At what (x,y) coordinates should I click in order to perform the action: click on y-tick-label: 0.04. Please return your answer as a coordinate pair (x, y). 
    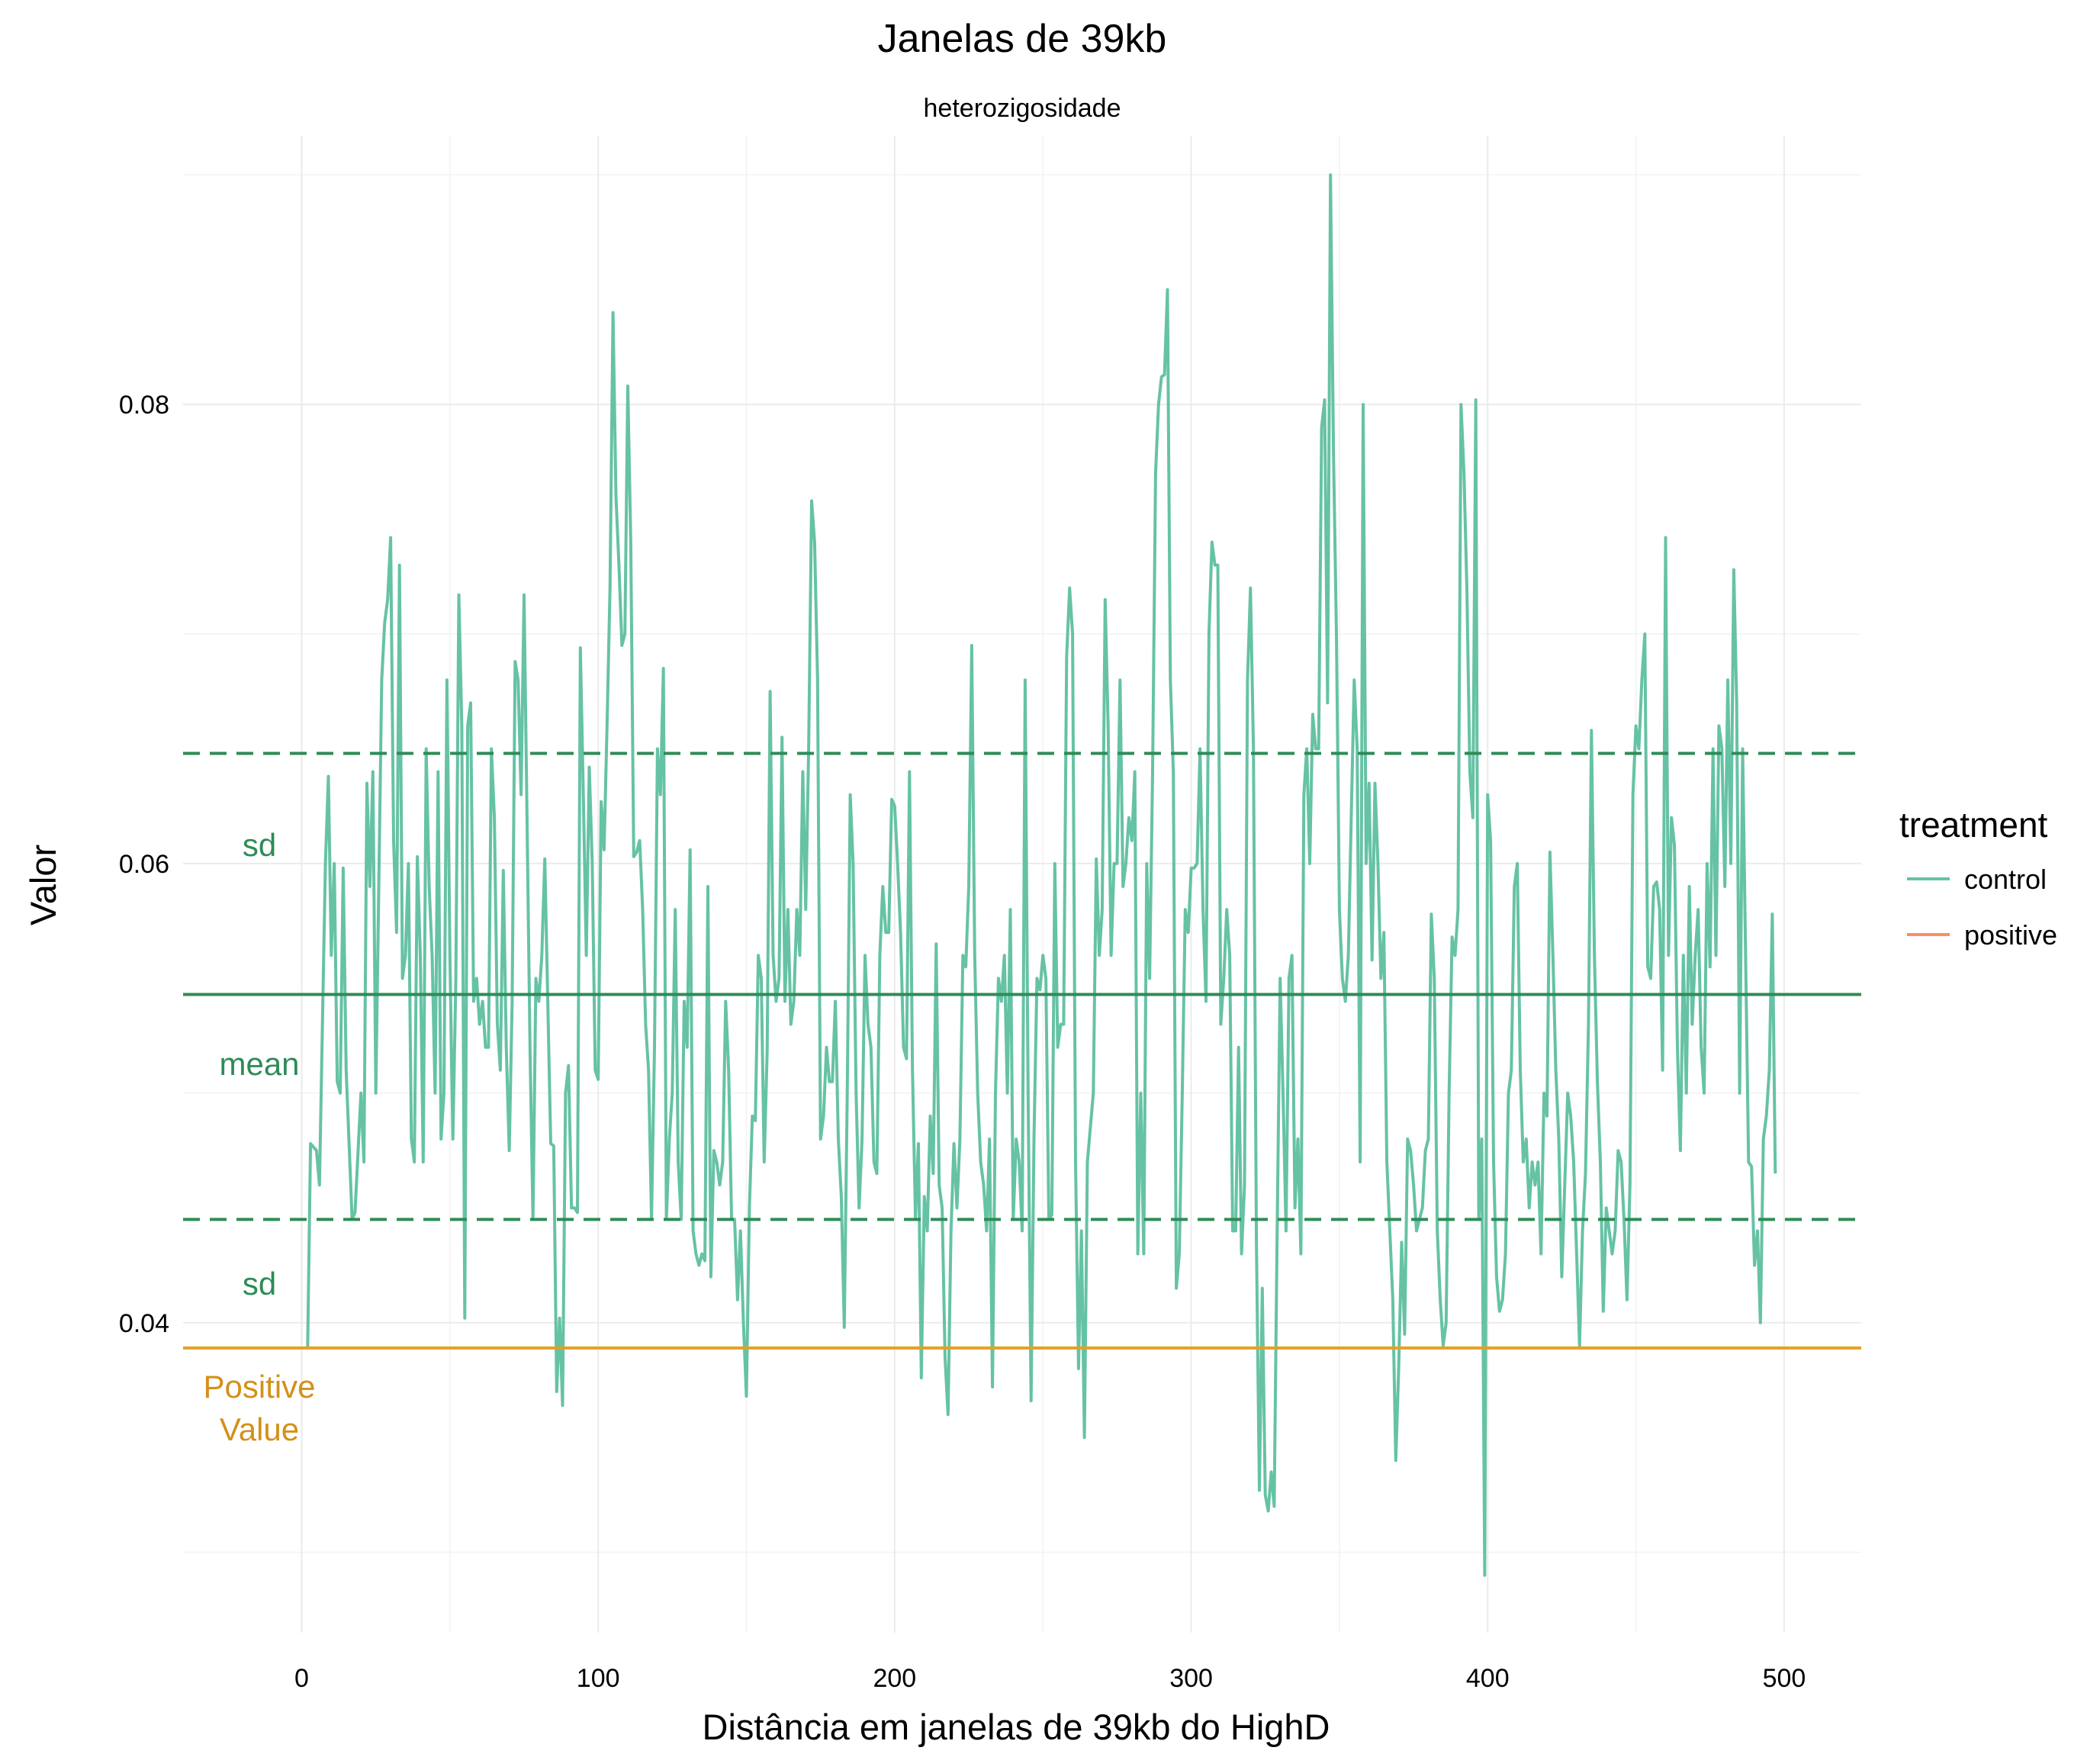
    Looking at the image, I should click on (144, 1323).